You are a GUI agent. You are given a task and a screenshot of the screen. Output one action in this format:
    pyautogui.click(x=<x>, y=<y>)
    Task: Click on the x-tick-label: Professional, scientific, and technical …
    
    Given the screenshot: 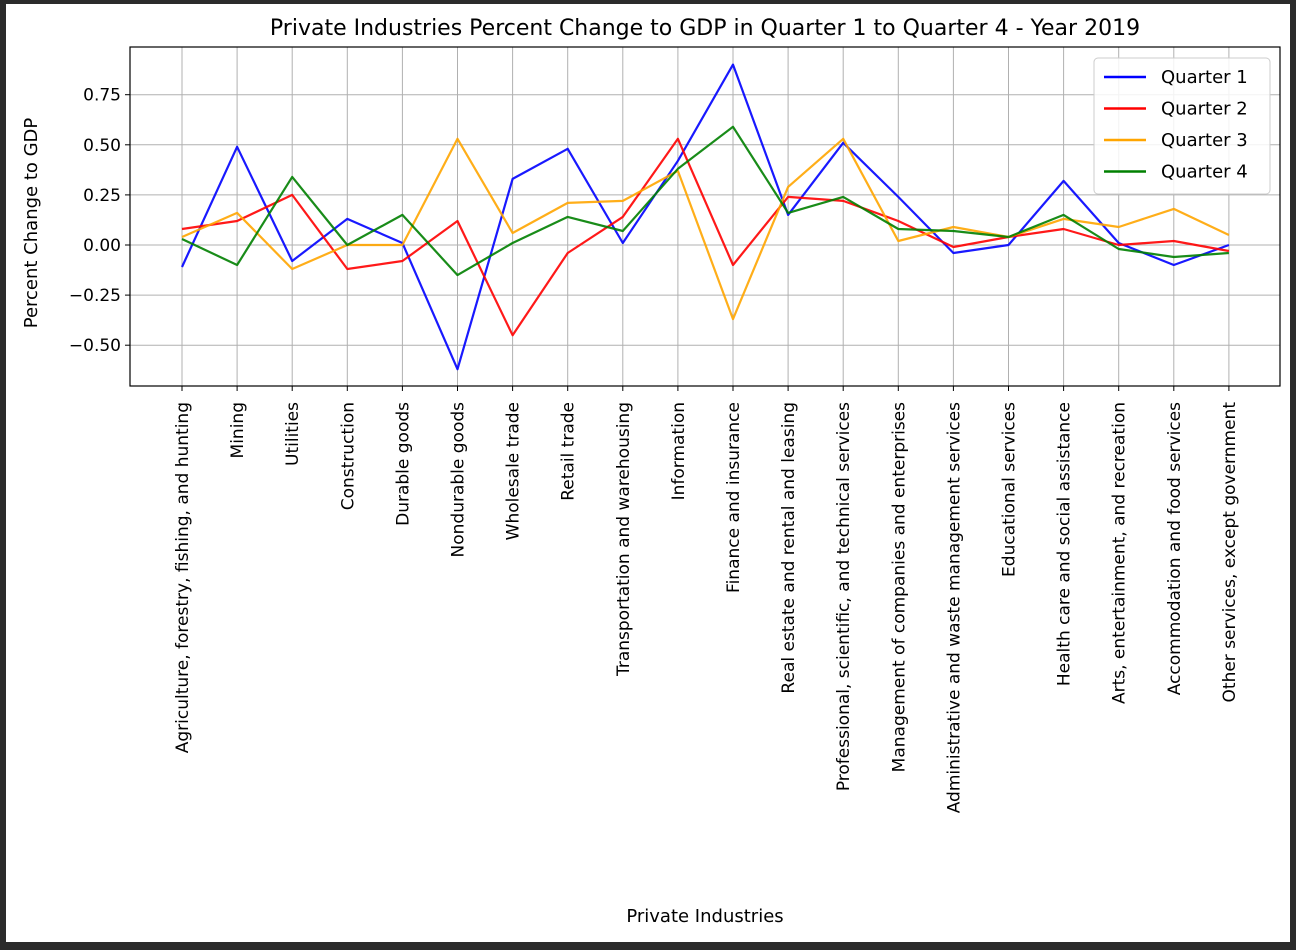 What is the action you would take?
    pyautogui.click(x=844, y=596)
    